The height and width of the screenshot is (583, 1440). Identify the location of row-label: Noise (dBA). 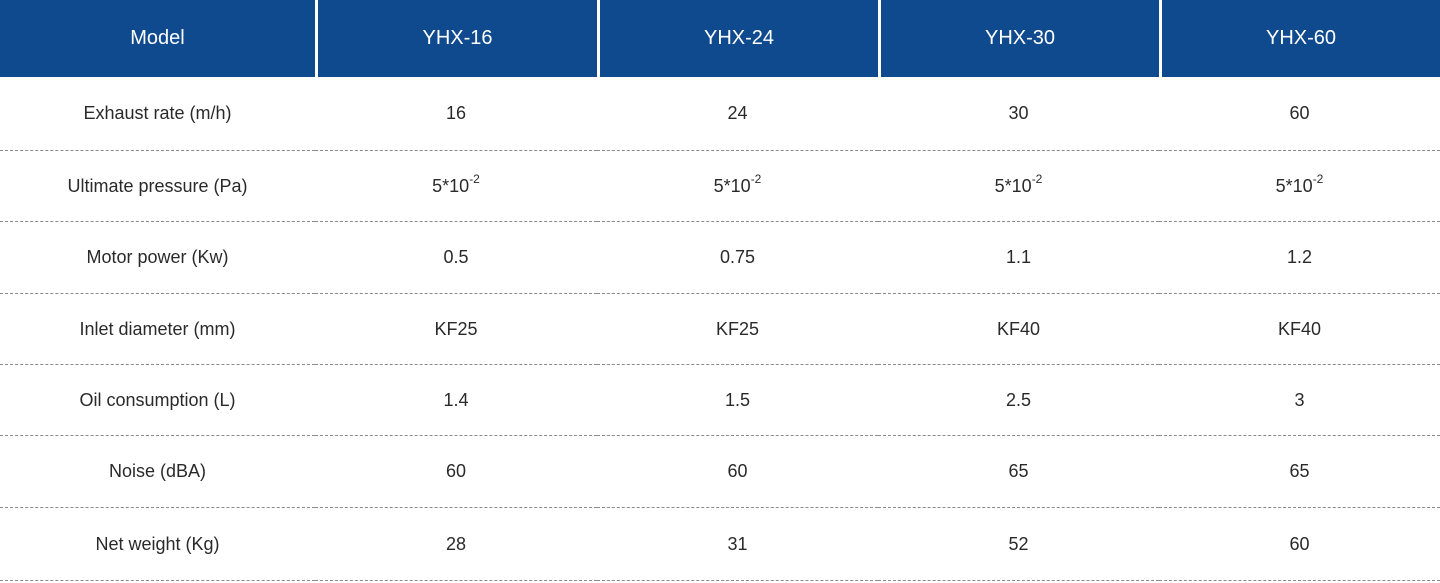
(157, 472).